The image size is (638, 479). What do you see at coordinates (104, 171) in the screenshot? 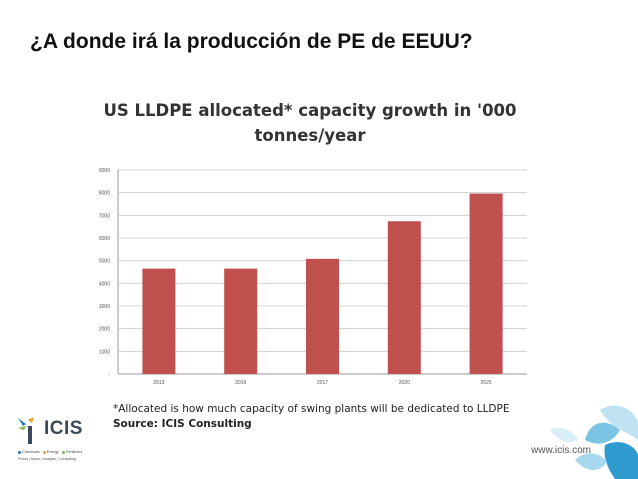
I see `y-tick-label: 9000` at bounding box center [104, 171].